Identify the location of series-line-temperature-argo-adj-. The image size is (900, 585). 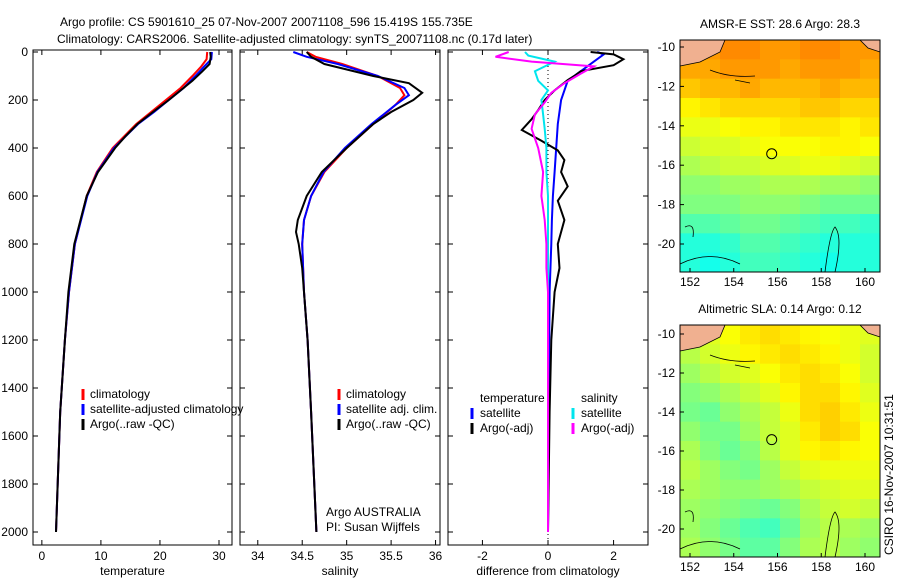
(573, 292).